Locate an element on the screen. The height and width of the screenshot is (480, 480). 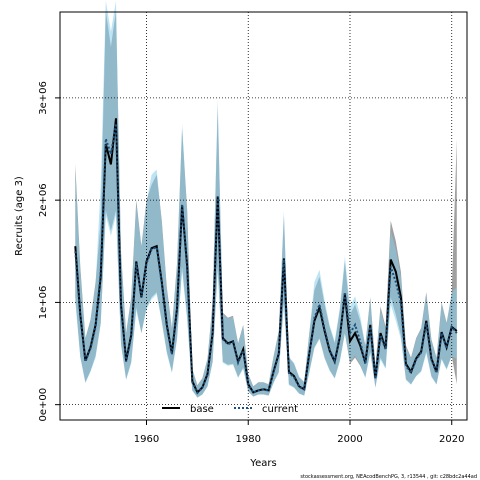
y-tick-label-2e+06: 2e+06 is located at coordinates (43, 200).